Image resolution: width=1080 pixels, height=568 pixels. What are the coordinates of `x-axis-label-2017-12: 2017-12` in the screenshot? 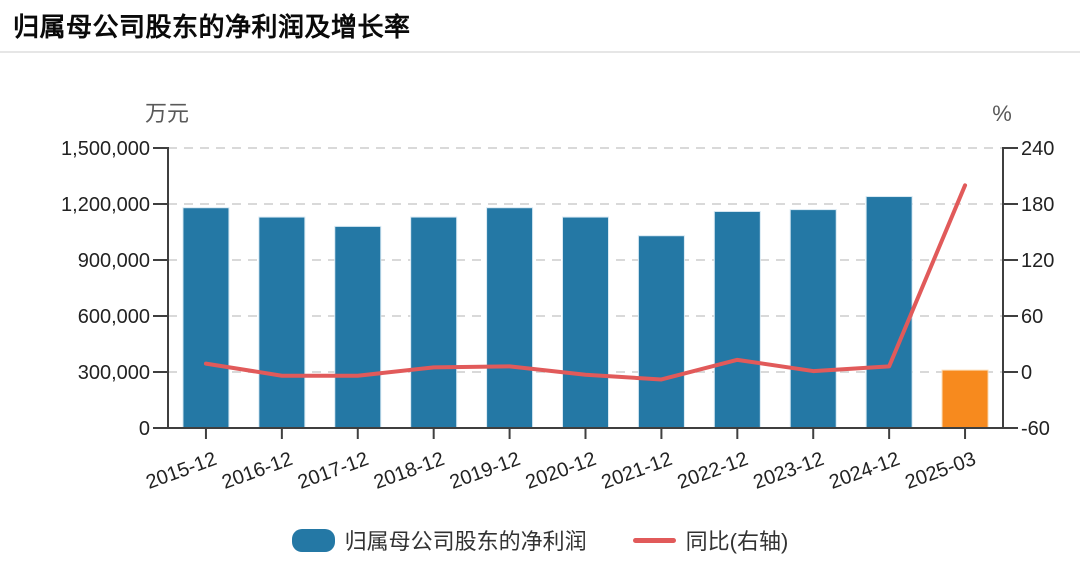 It's located at (333, 471).